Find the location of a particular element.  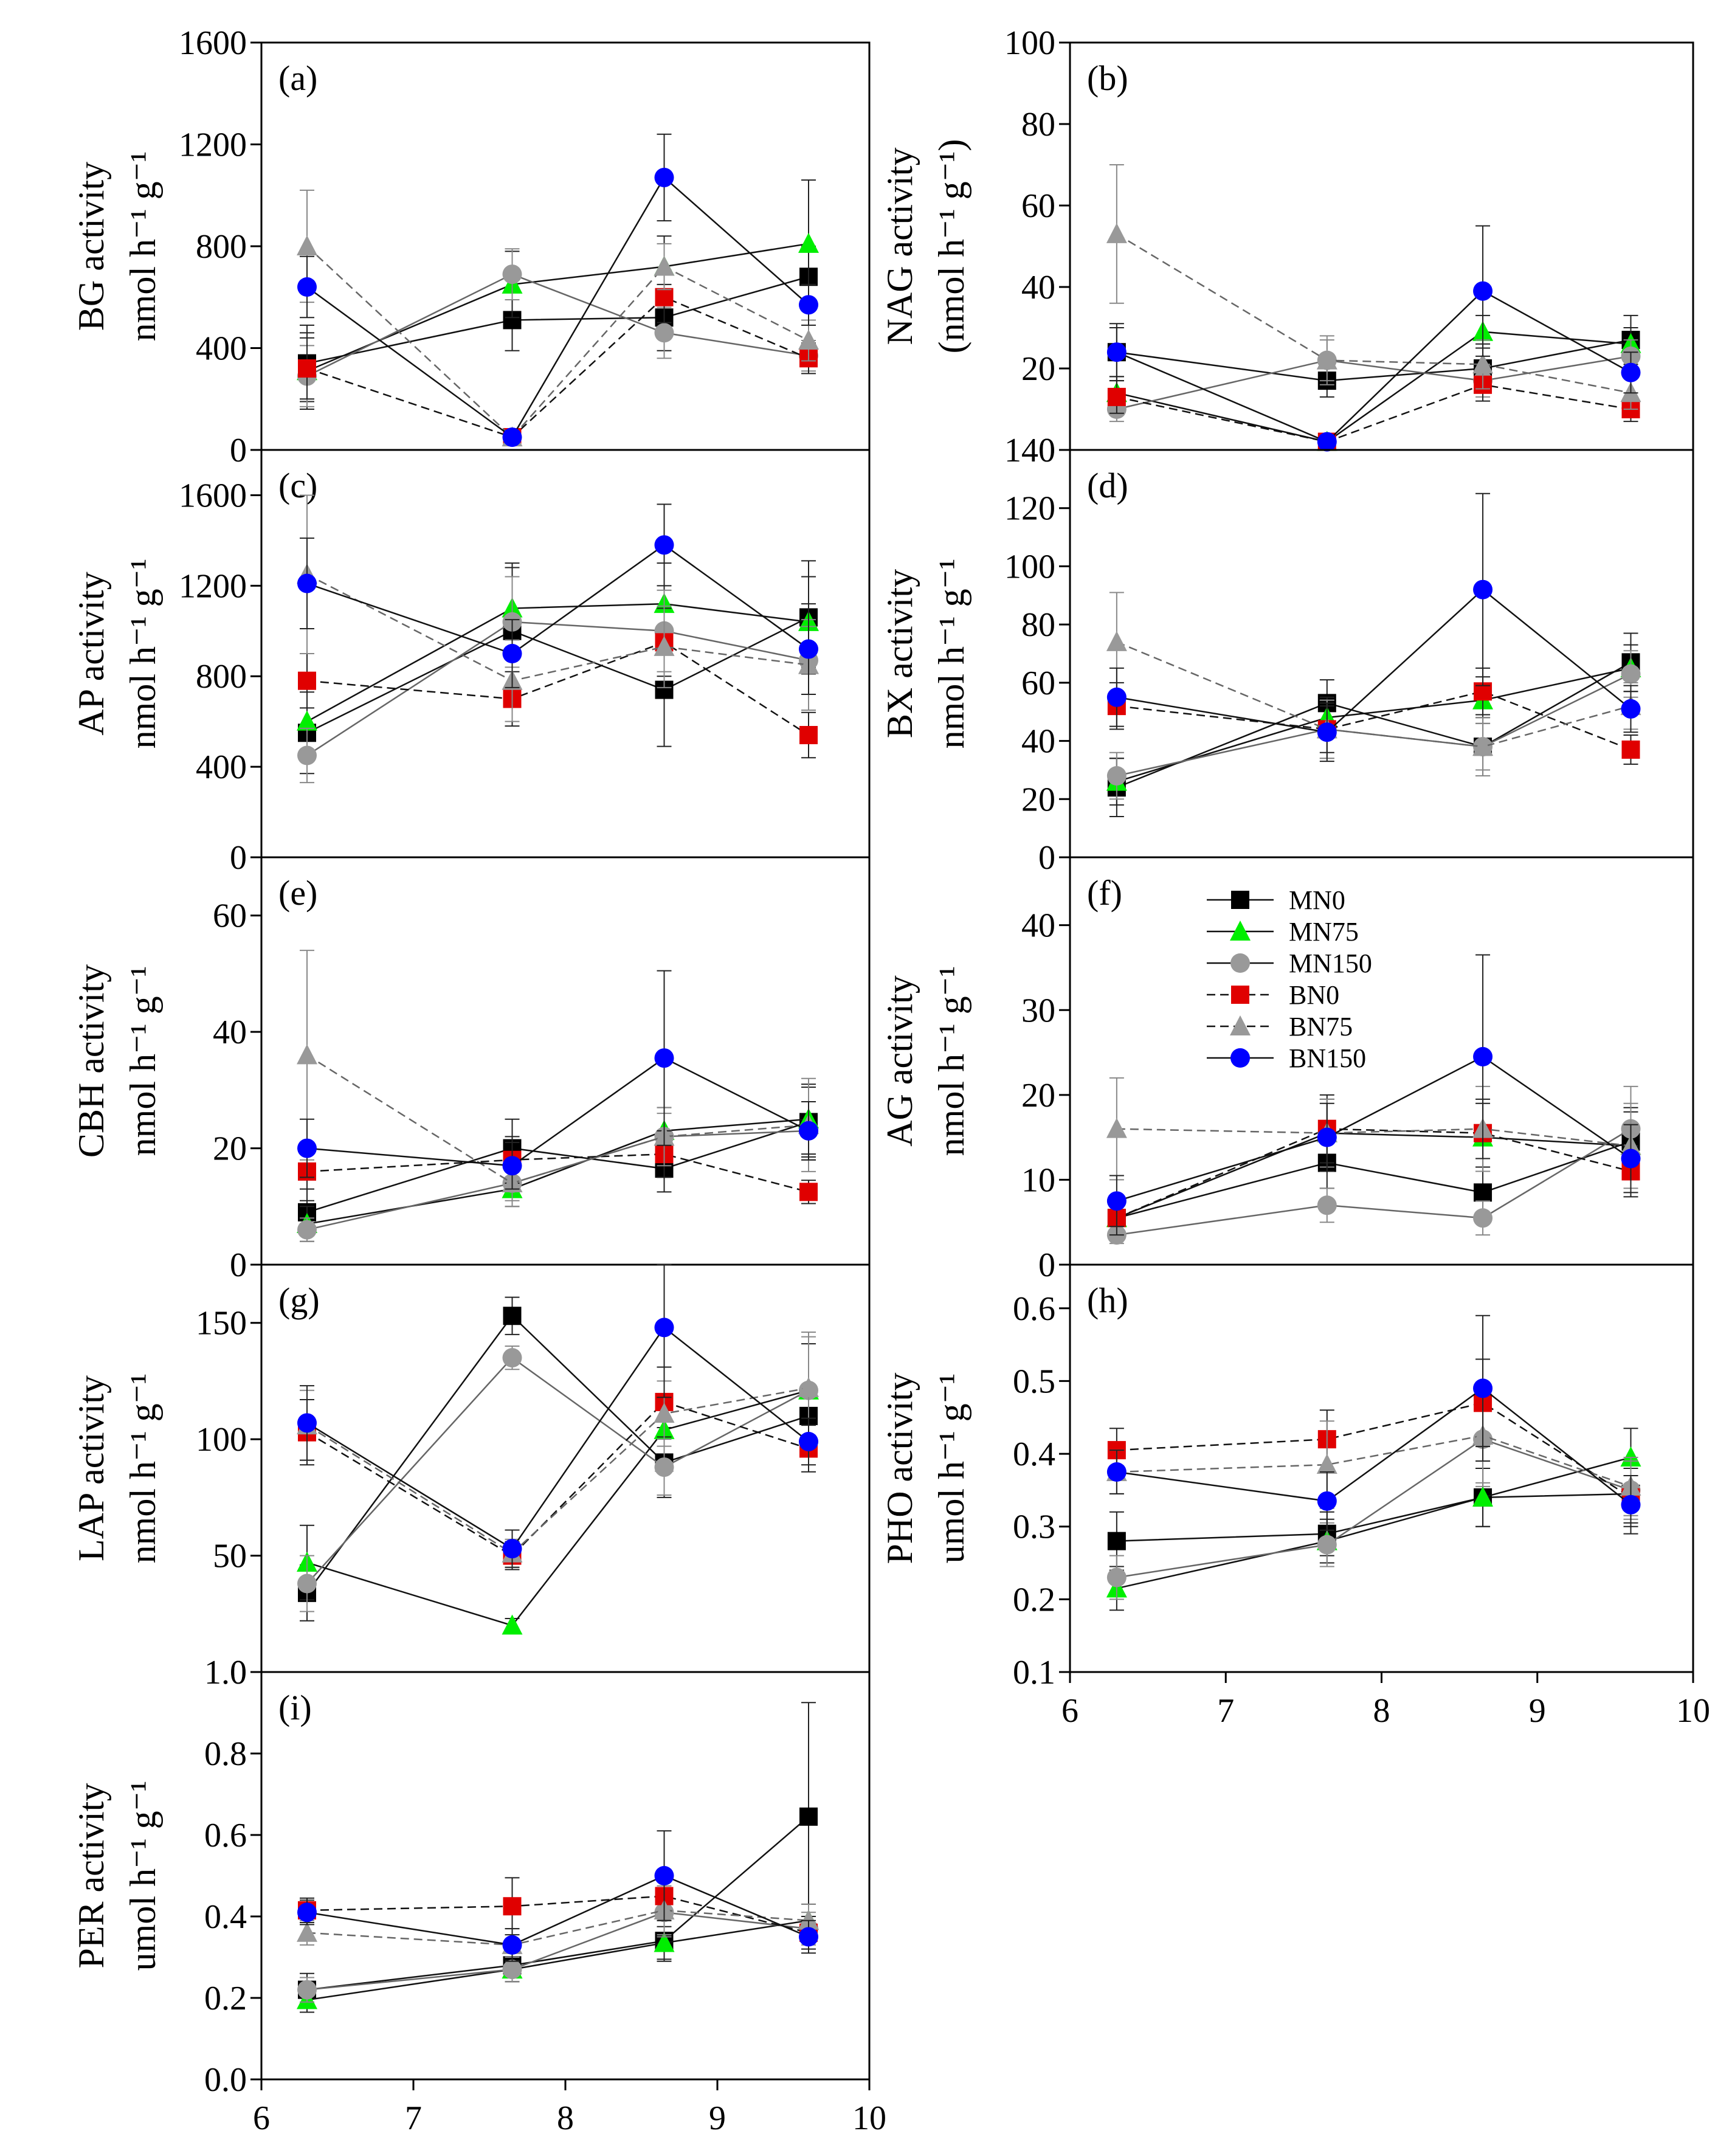

series-BN150 is located at coordinates (557, 599).